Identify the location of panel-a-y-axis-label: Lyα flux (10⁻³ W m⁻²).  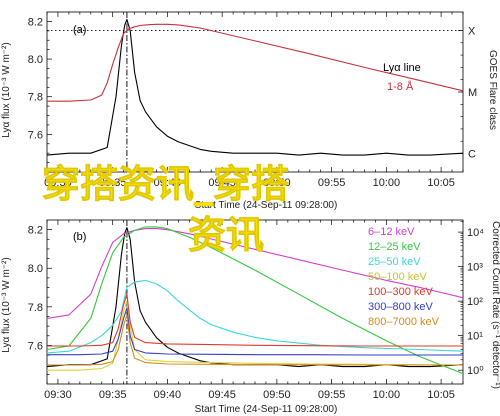
(6, 89).